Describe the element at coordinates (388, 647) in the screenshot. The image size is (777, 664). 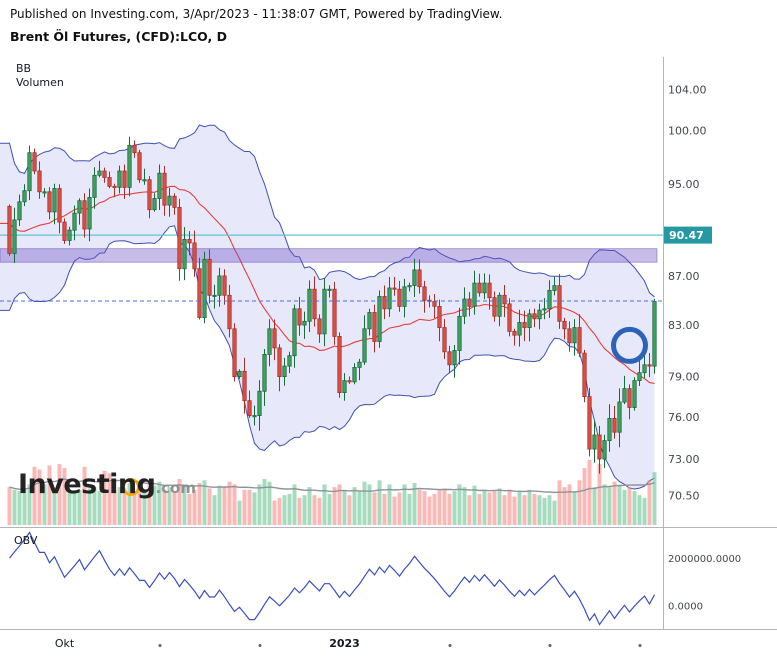
I see `time-axis: Okt 2023` at that location.